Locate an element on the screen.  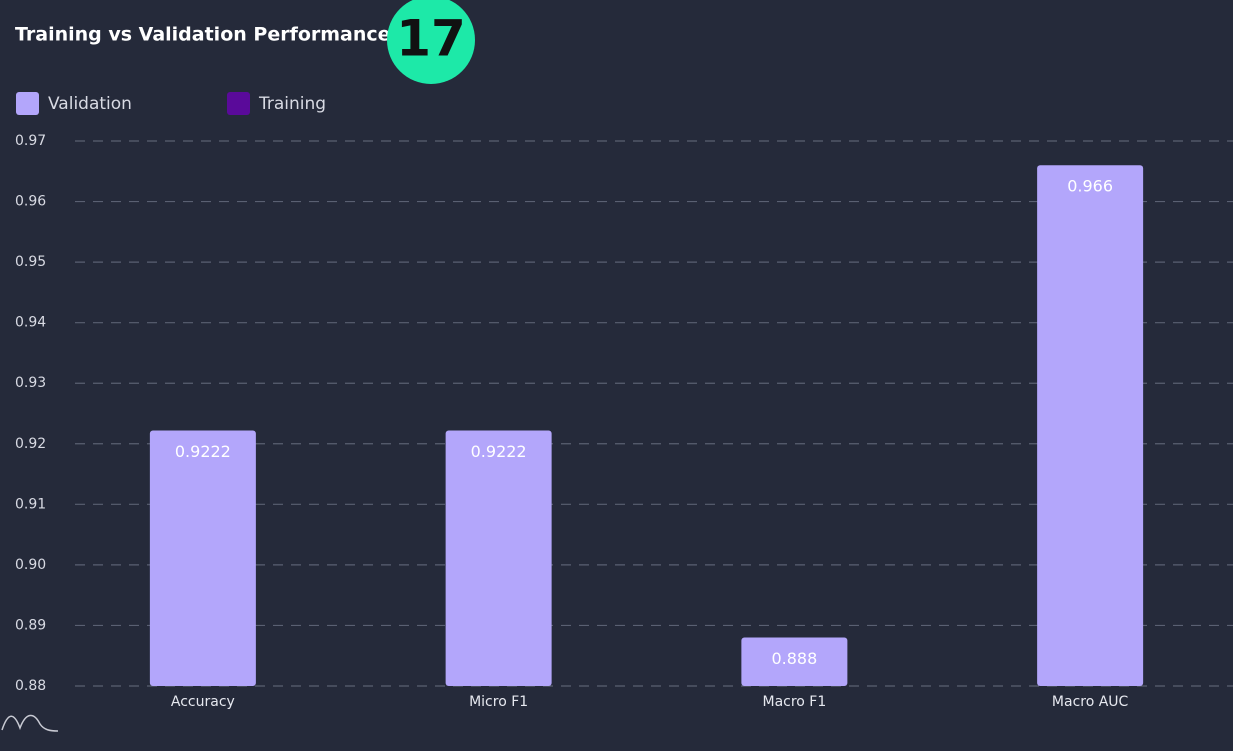
legend: Validation Training is located at coordinates (171, 103).